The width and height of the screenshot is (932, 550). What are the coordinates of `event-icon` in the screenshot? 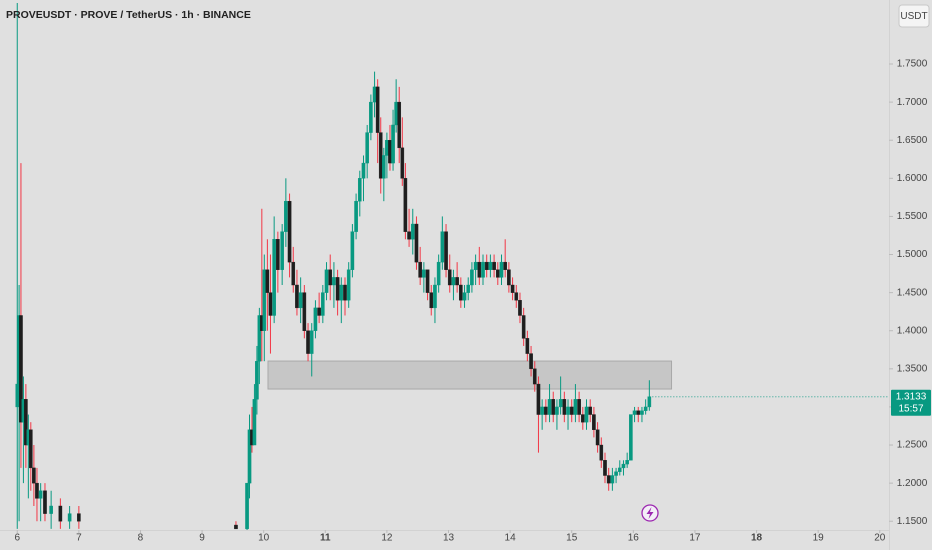 It's located at (650, 513).